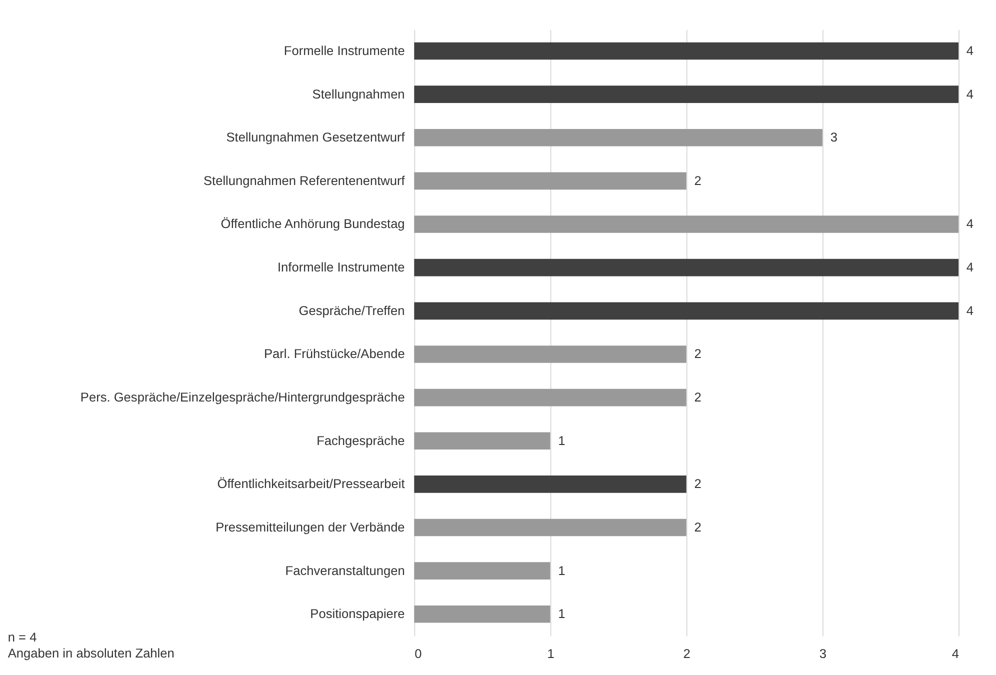 The width and height of the screenshot is (996, 675). I want to click on x-tick-label: 3, so click(822, 653).